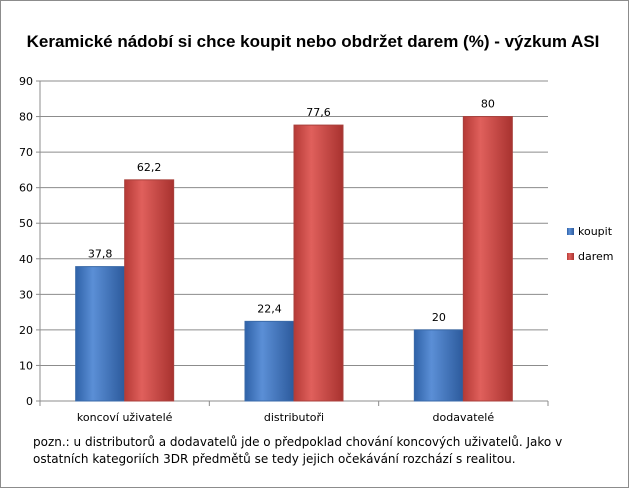 Image resolution: width=629 pixels, height=488 pixels. What do you see at coordinates (294, 417) in the screenshot?
I see `x-category-label: distributoři` at bounding box center [294, 417].